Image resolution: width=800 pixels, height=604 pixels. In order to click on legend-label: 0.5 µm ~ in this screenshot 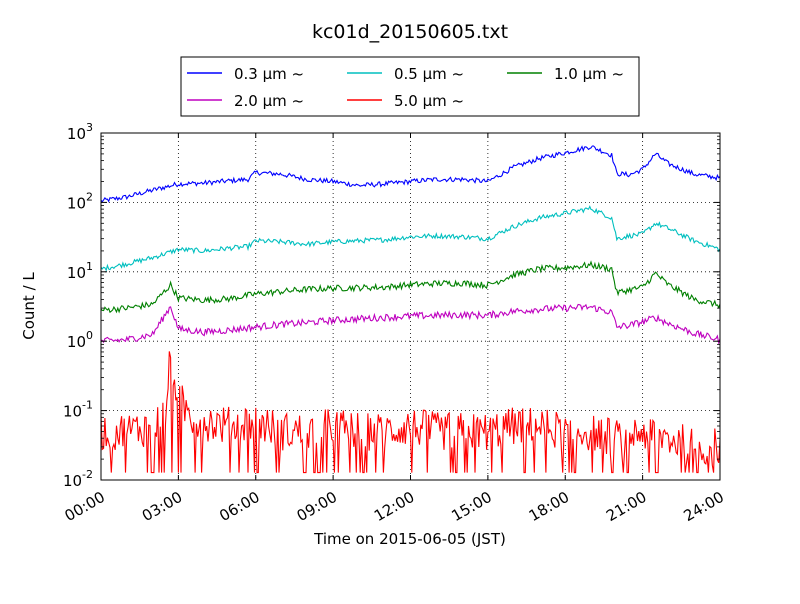, I will do `click(429, 74)`.